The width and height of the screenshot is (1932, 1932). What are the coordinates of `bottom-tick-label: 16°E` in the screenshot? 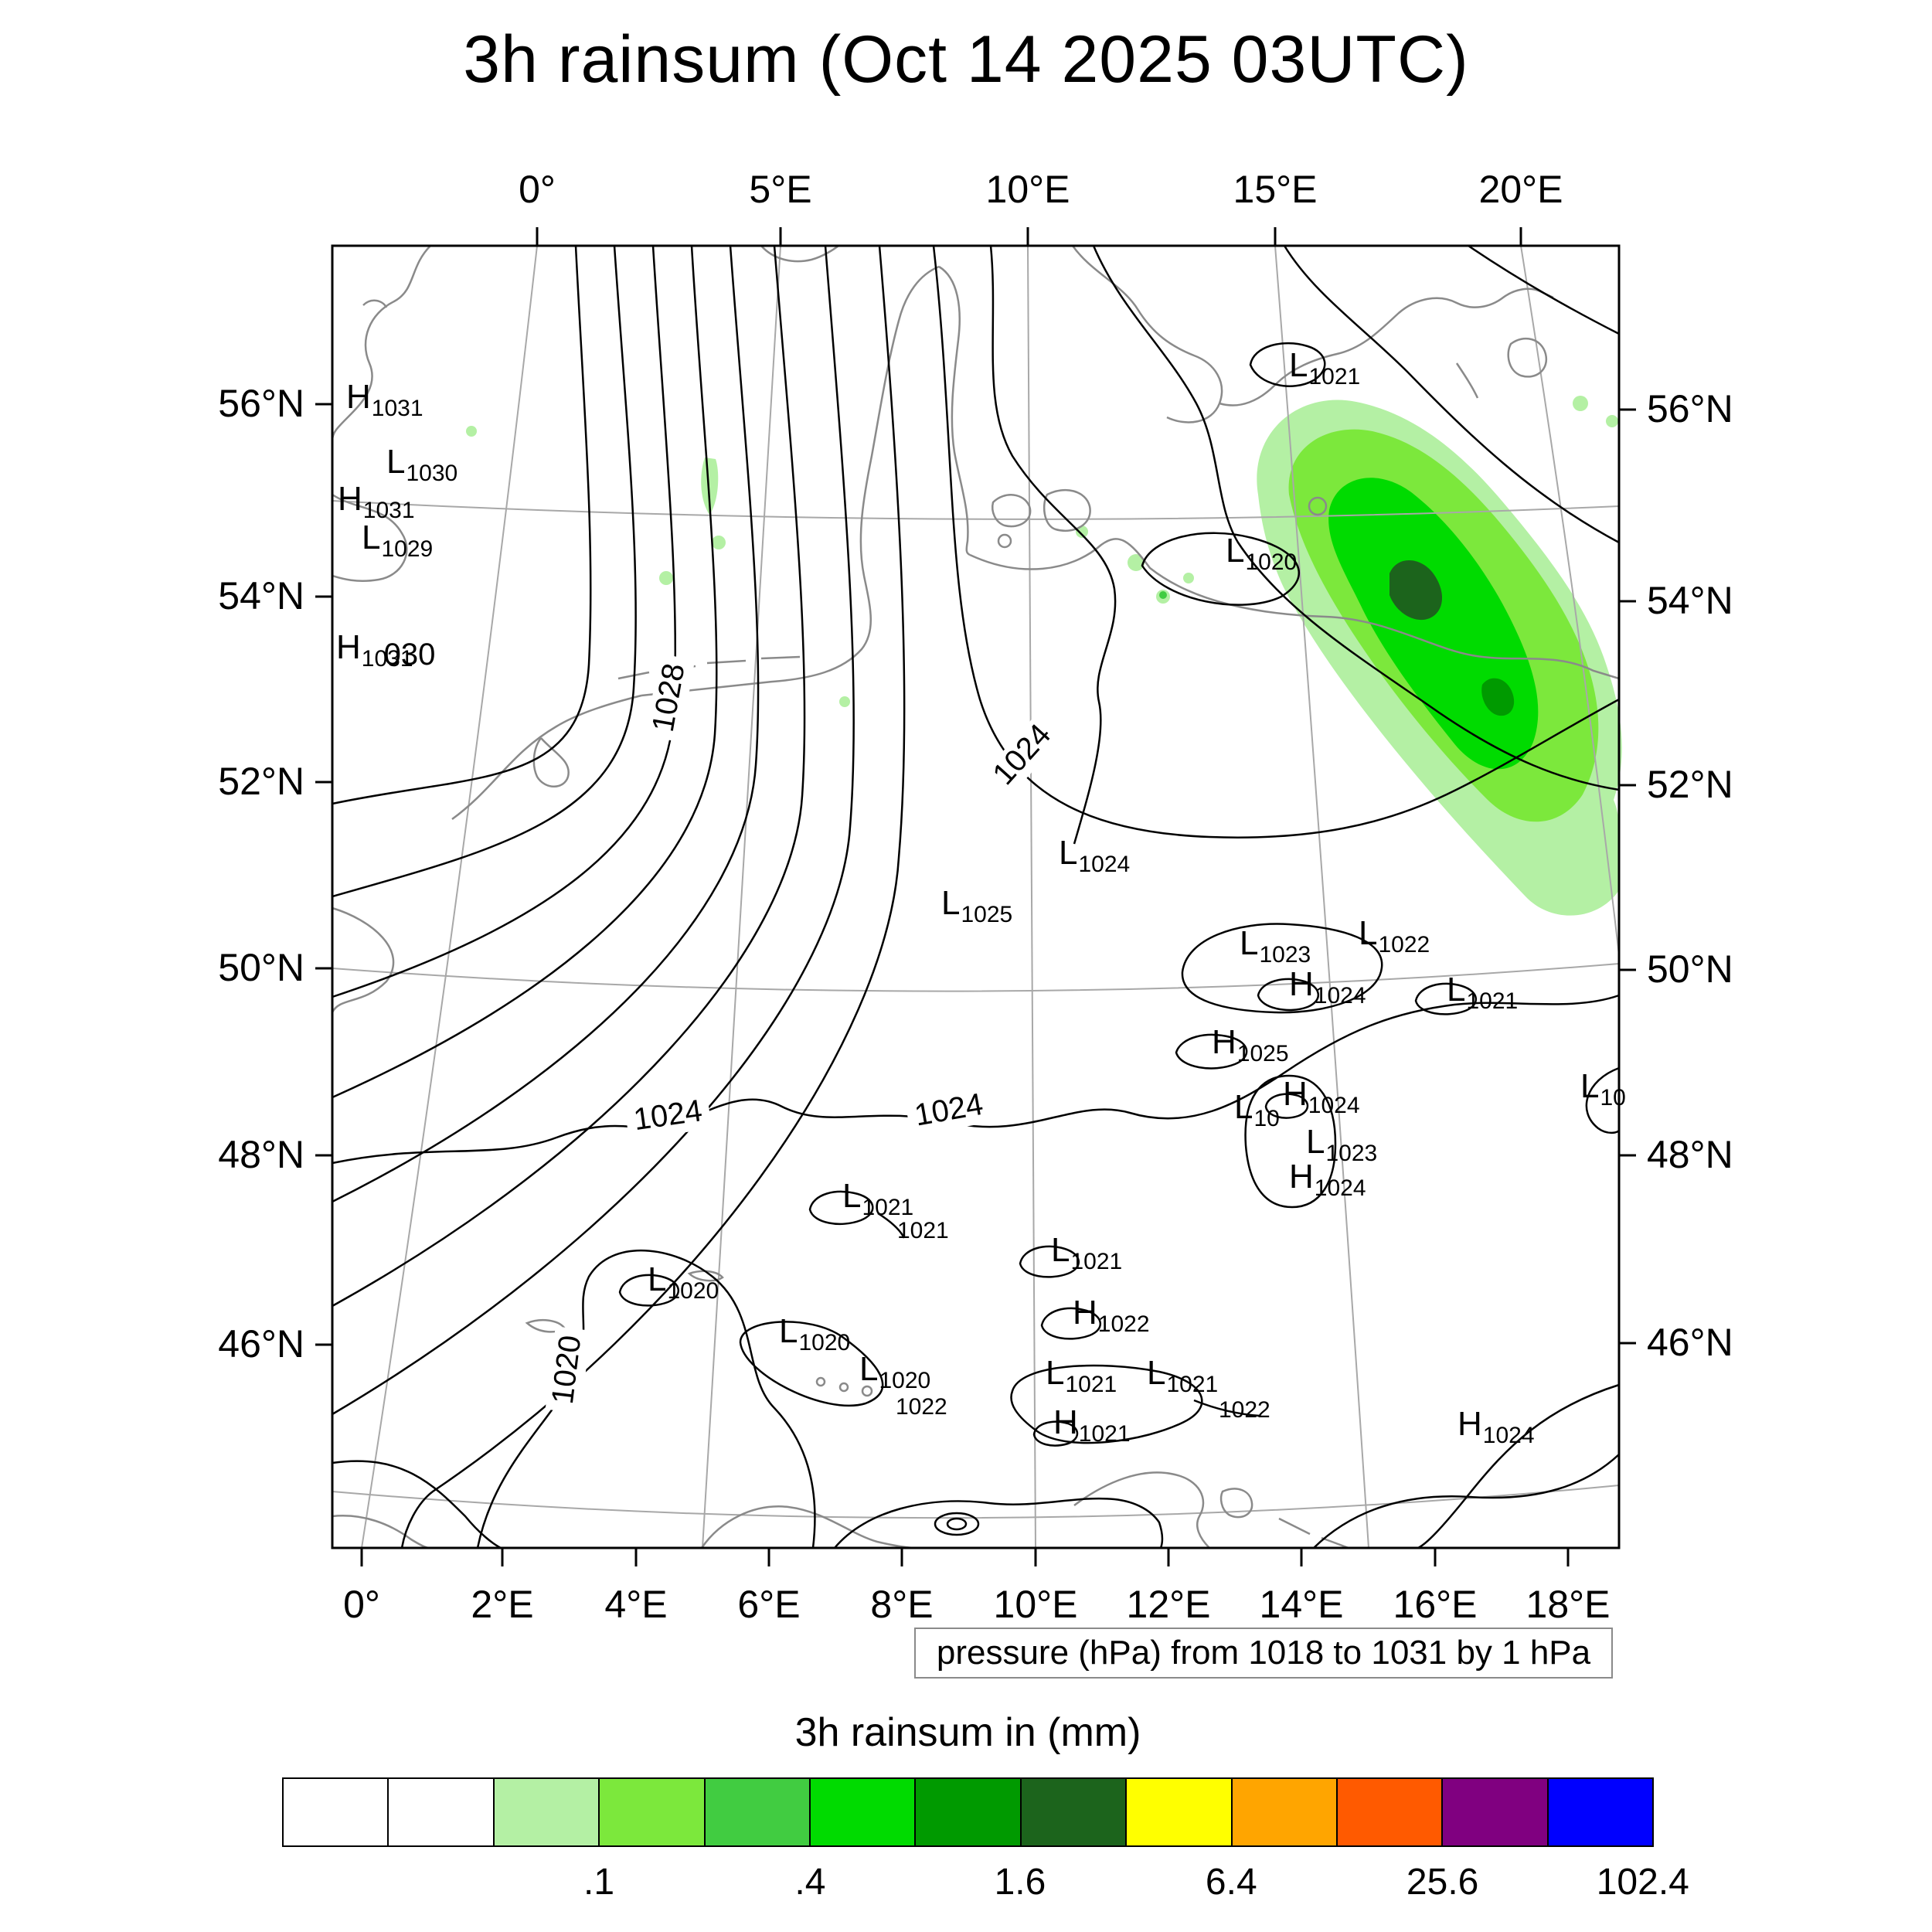 It's located at (1435, 1604).